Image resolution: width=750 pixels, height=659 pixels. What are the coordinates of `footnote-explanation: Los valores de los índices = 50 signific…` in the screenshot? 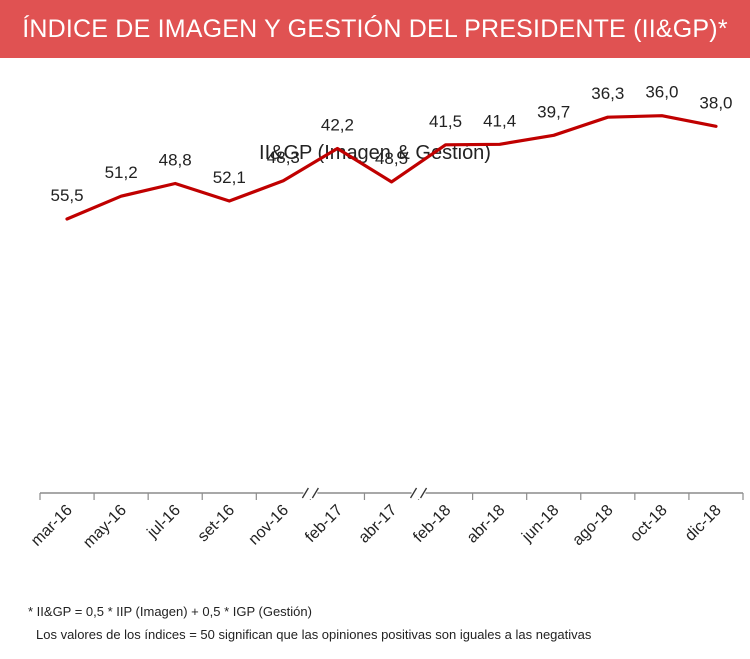 It's located at (314, 634).